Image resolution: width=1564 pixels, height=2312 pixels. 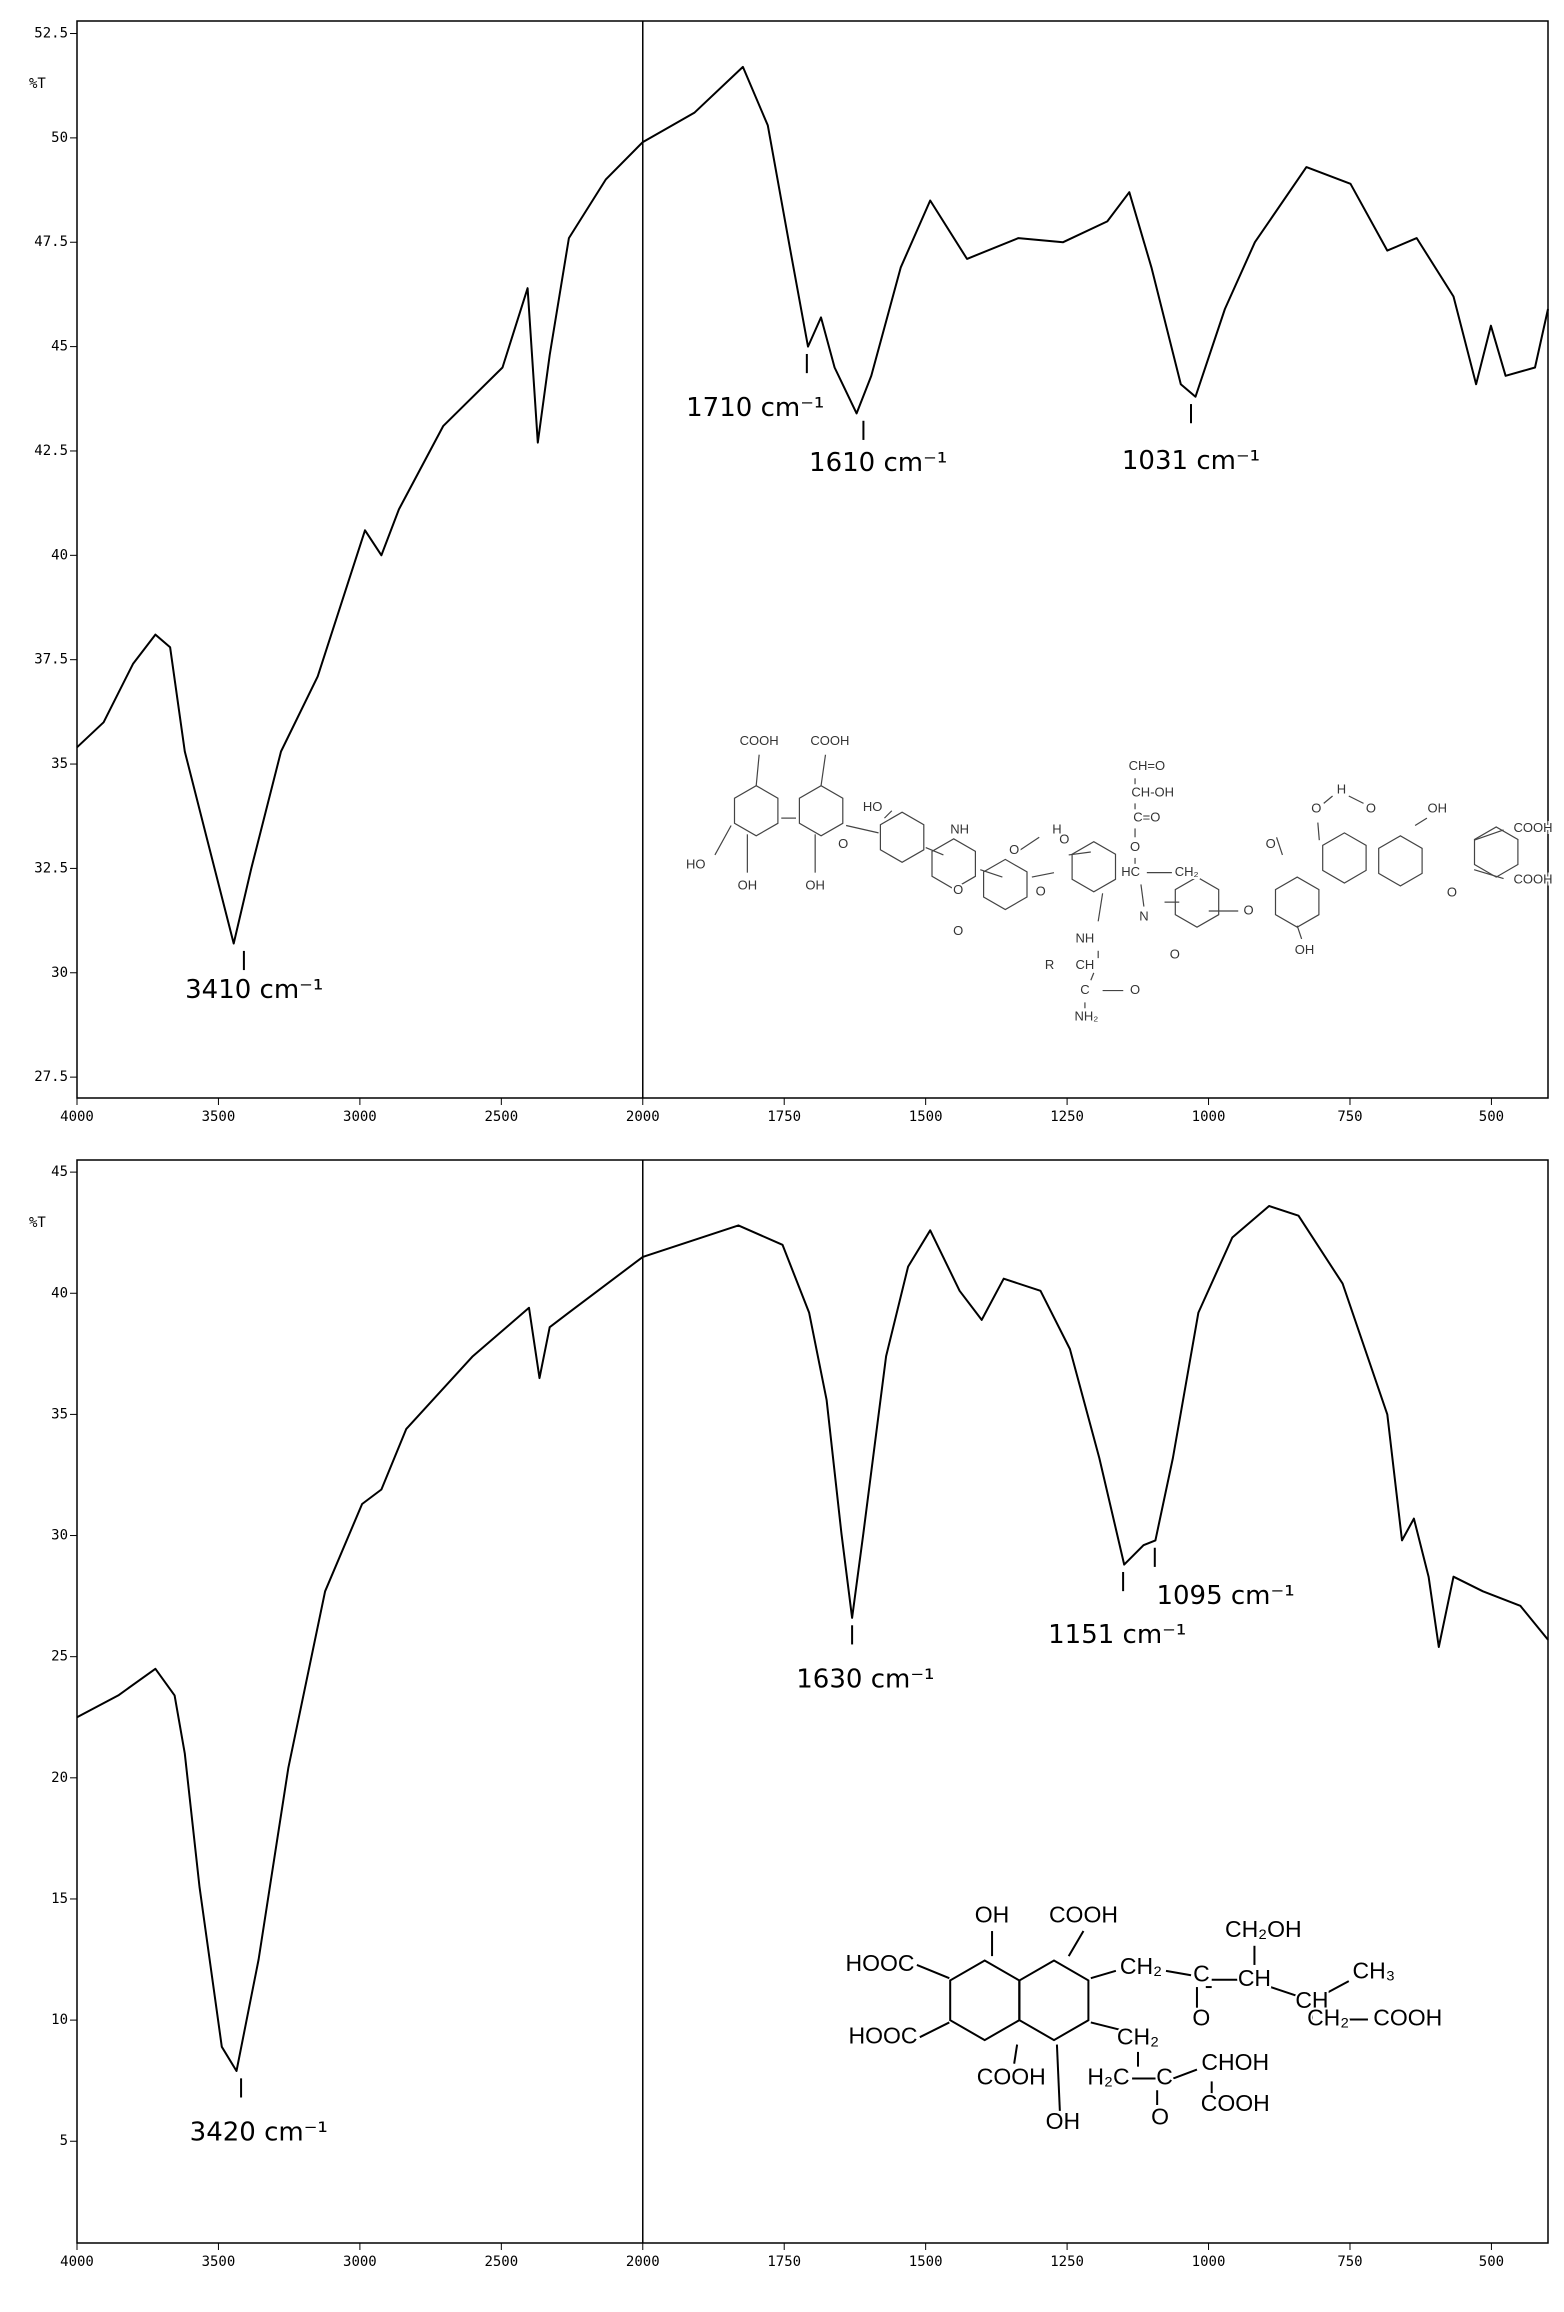 I want to click on atom-label: CH=O, so click(x=1147, y=765).